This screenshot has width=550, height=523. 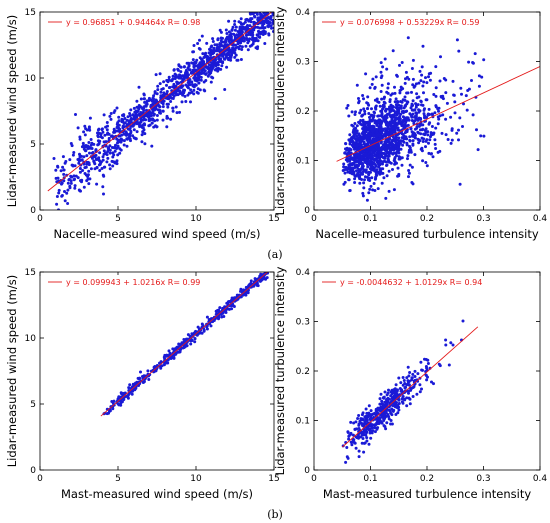 I want to click on y-tick-label: 10, so click(x=31, y=339).